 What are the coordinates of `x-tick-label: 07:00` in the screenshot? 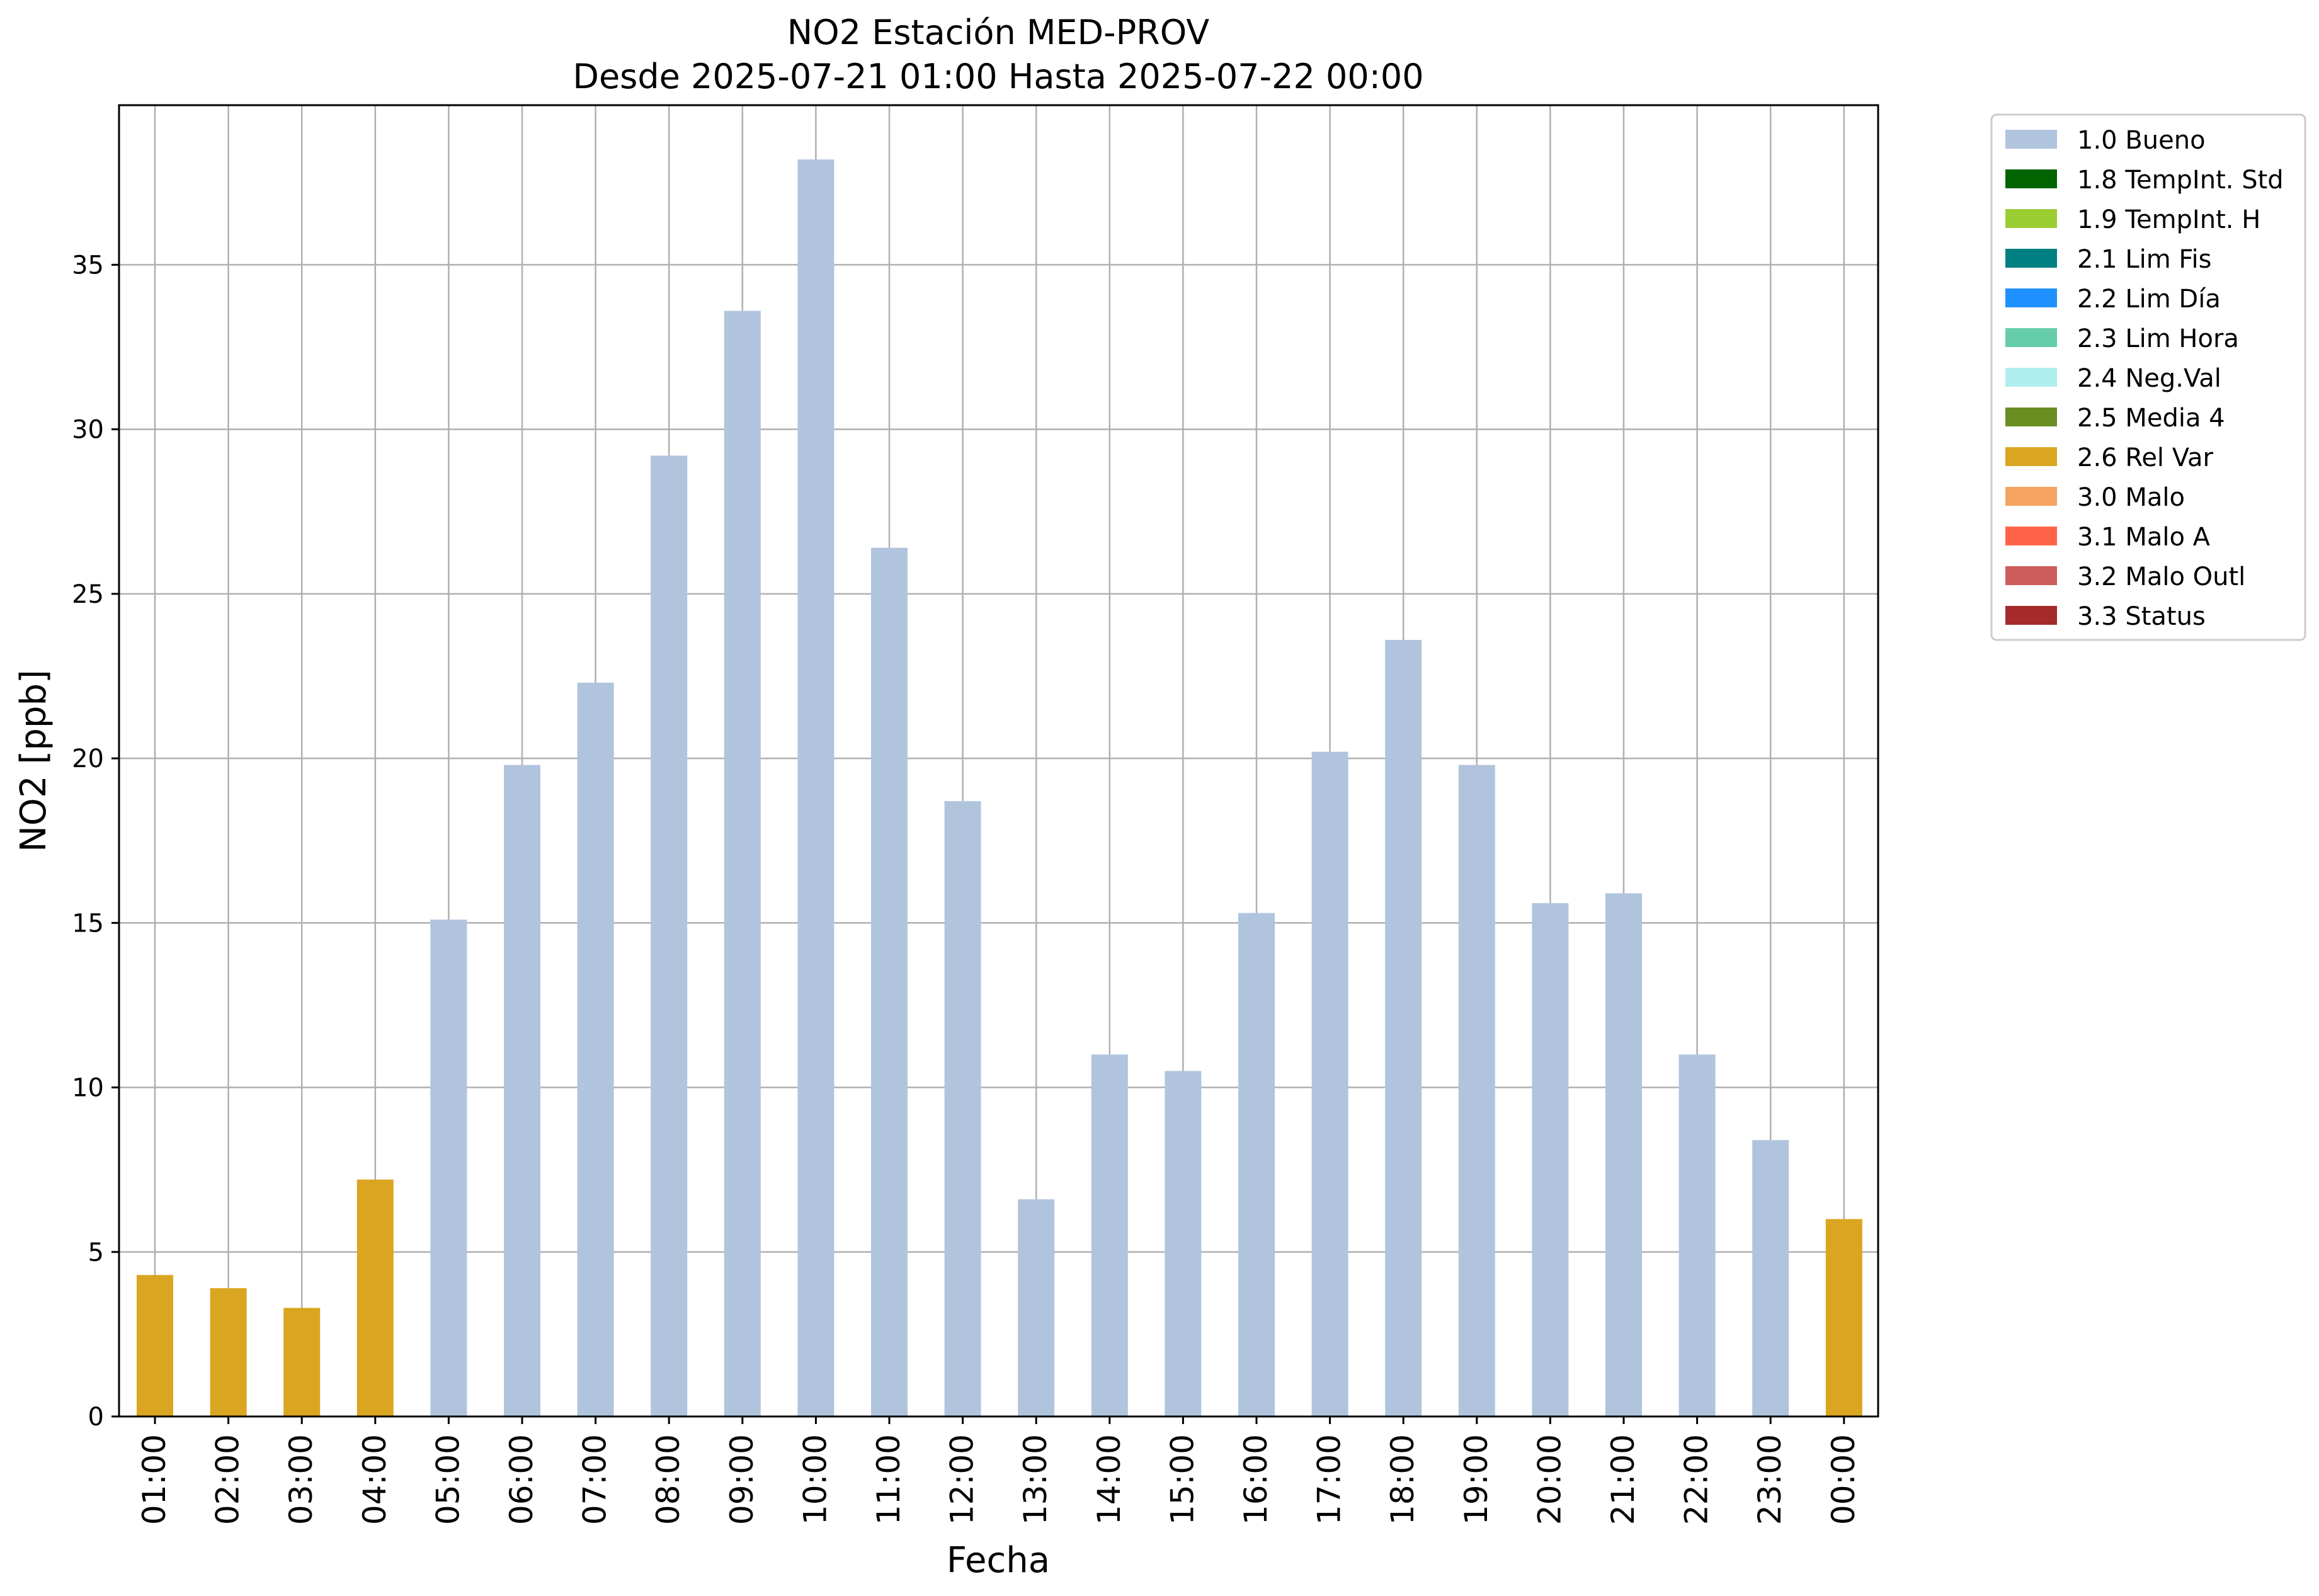 It's located at (595, 1479).